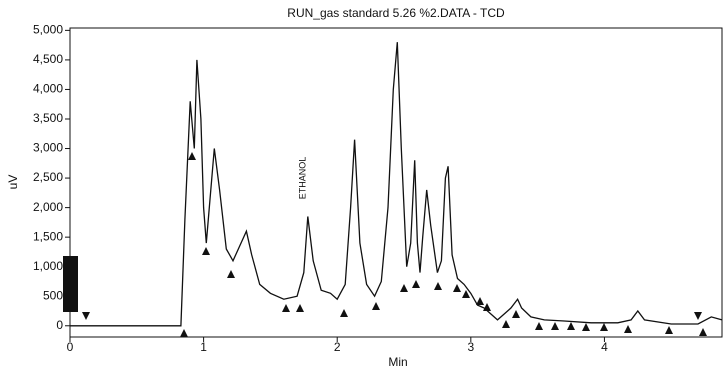 This screenshot has width=723, height=371. Describe the element at coordinates (13, 182) in the screenshot. I see `y-axis-label: uV` at that location.